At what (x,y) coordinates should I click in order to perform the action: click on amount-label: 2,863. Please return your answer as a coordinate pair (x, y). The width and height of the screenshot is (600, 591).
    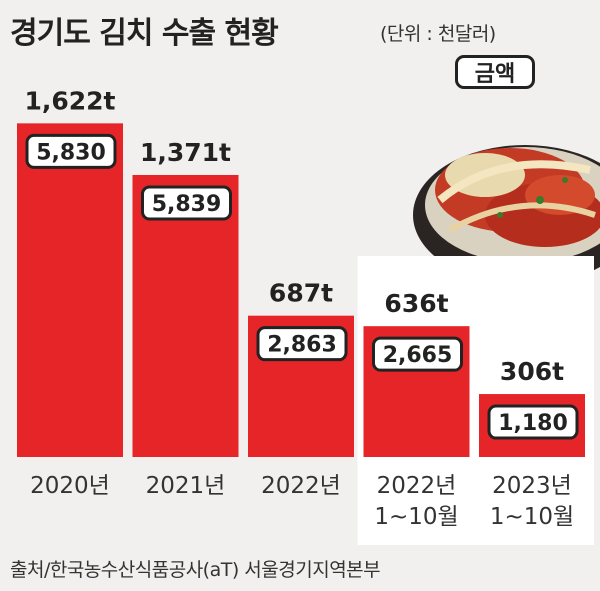
    Looking at the image, I should click on (302, 345).